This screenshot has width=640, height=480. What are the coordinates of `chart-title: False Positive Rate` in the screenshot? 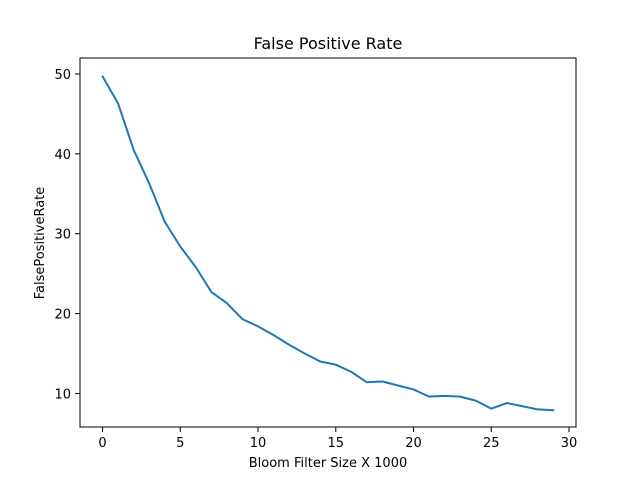 It's located at (328, 43).